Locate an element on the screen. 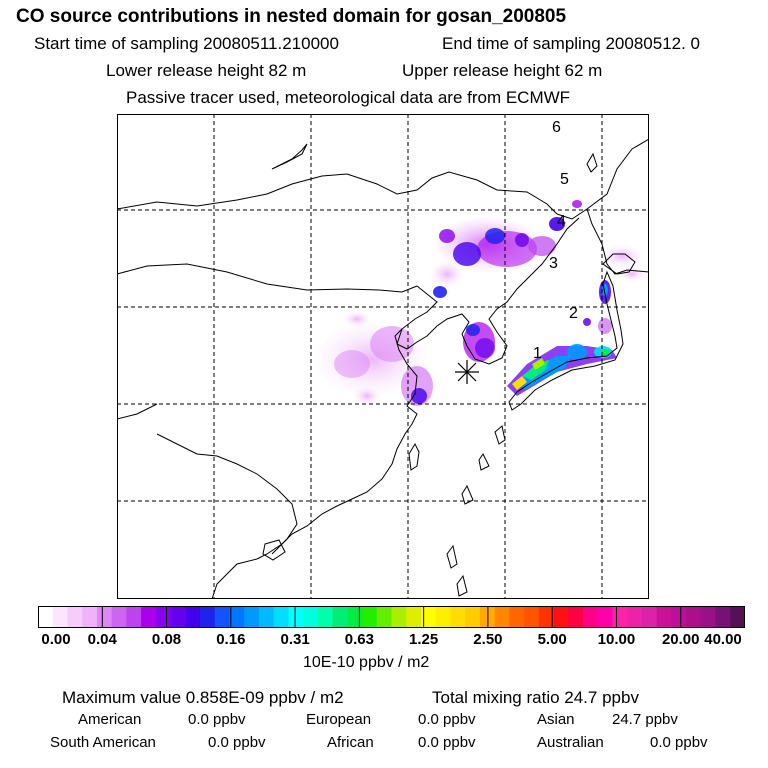 The image size is (768, 768). colorbar-cells is located at coordinates (391, 617).